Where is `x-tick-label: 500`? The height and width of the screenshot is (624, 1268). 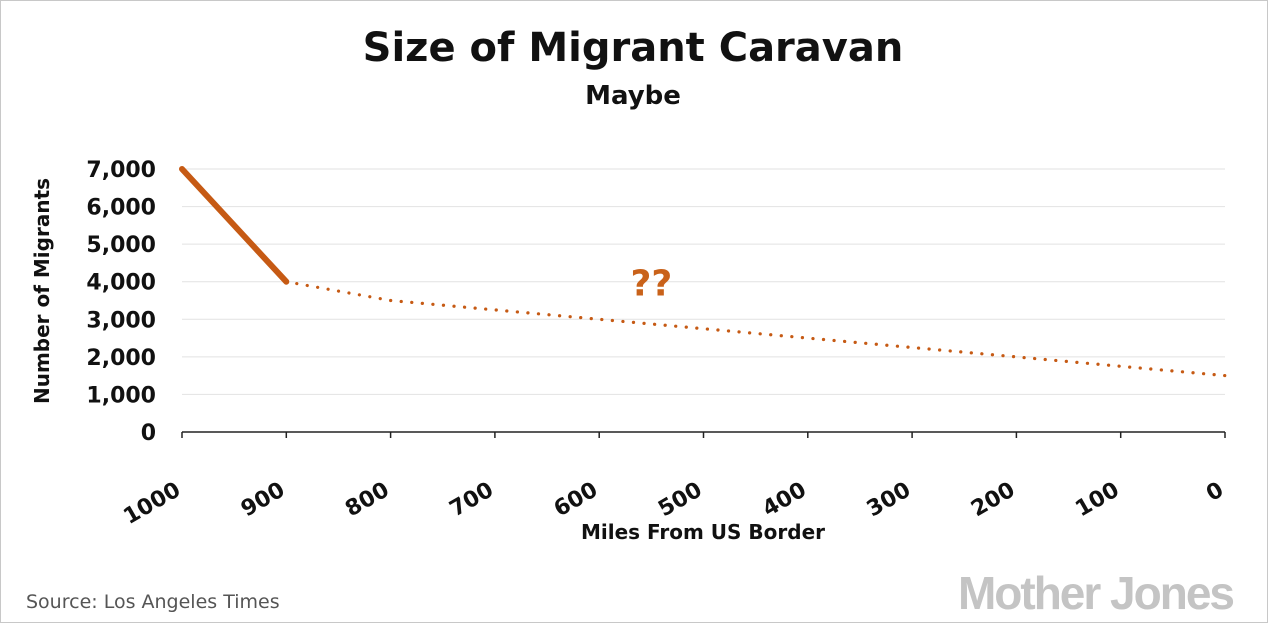
x-tick-label: 500 is located at coordinates (680, 500).